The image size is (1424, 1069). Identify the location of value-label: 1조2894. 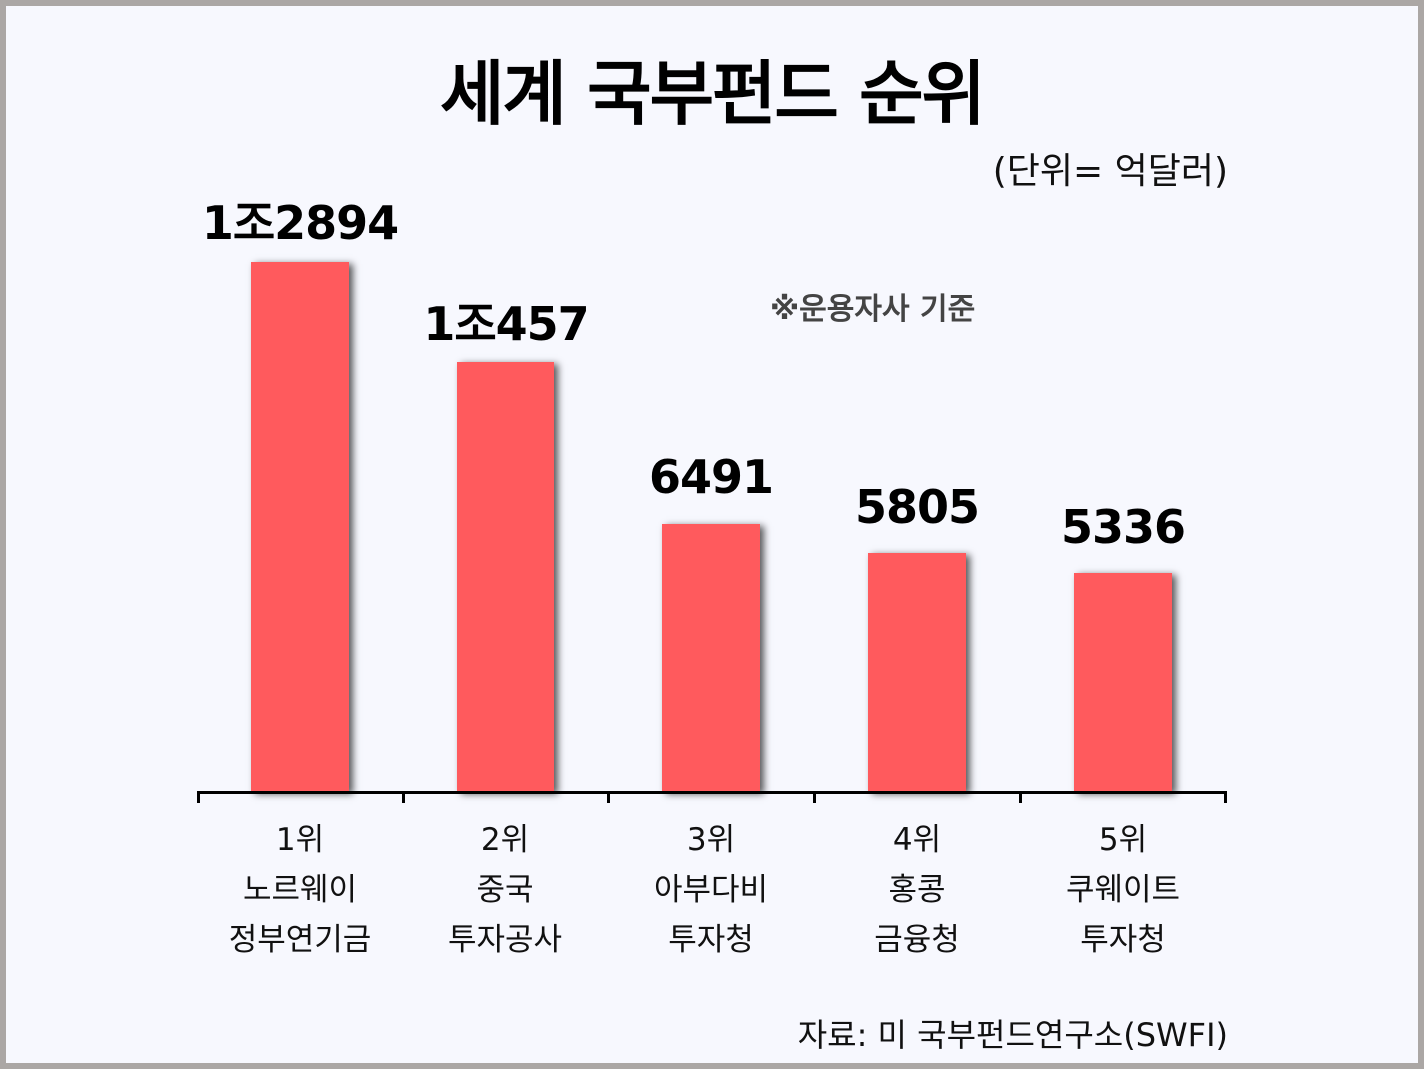
(300, 223).